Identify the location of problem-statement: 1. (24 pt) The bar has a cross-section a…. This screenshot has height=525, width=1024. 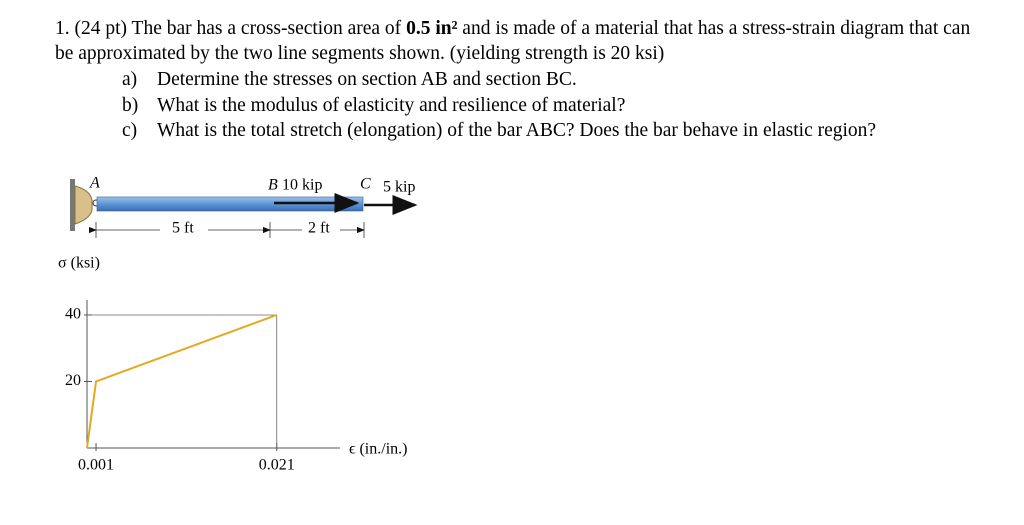
(515, 41).